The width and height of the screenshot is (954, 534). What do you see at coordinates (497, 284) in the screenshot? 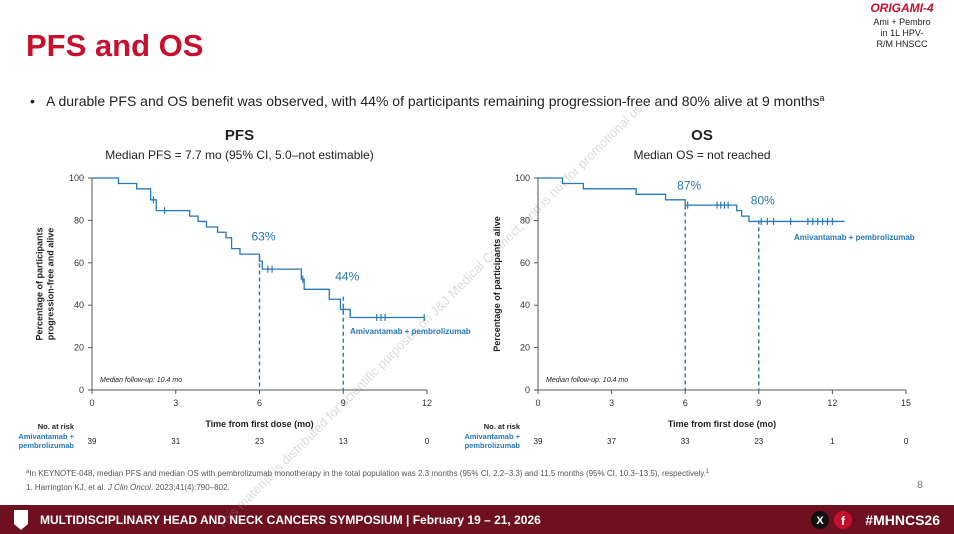
I see `y-axis-label: Percentage of participants alive` at bounding box center [497, 284].